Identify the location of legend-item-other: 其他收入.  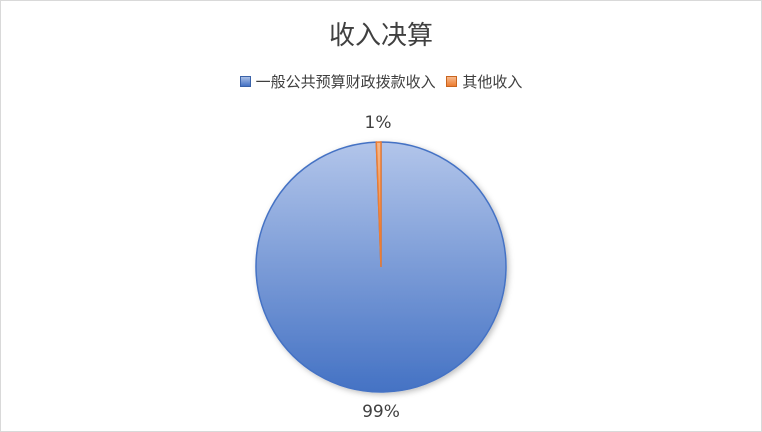
(484, 81).